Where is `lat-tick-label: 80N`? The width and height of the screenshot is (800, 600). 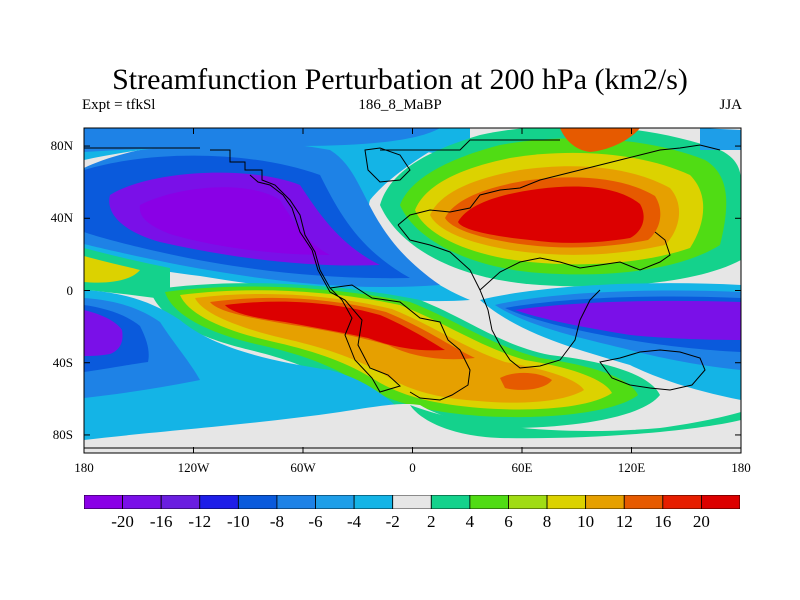
lat-tick-label: 80N is located at coordinates (61, 146).